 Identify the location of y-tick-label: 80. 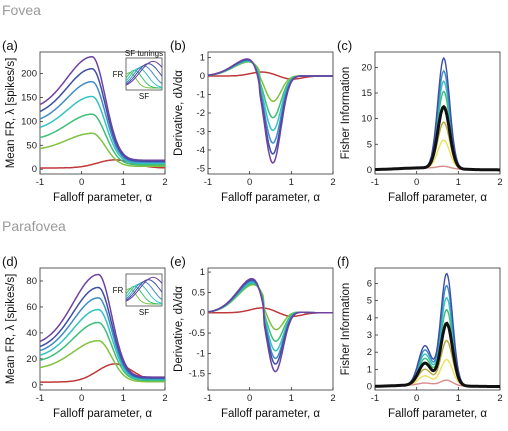
(31, 281).